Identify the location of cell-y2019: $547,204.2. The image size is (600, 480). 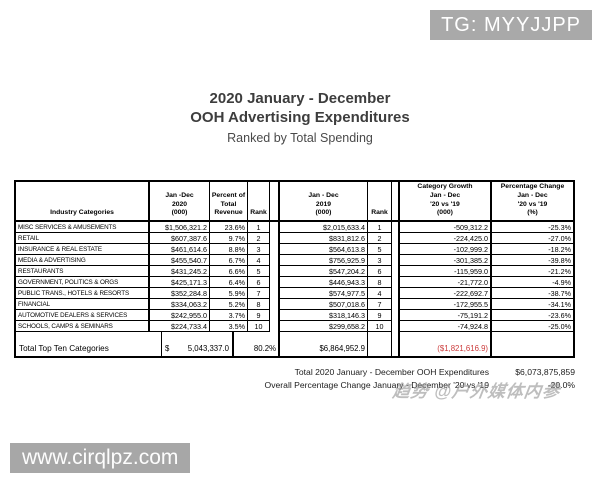
(324, 271).